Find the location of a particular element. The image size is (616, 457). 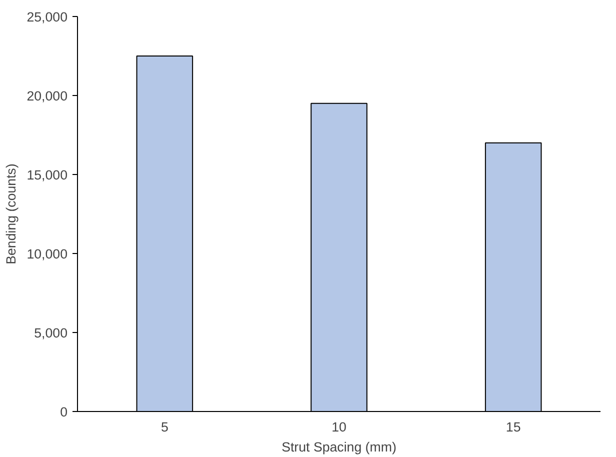

x-tick-label: 15 is located at coordinates (513, 427).